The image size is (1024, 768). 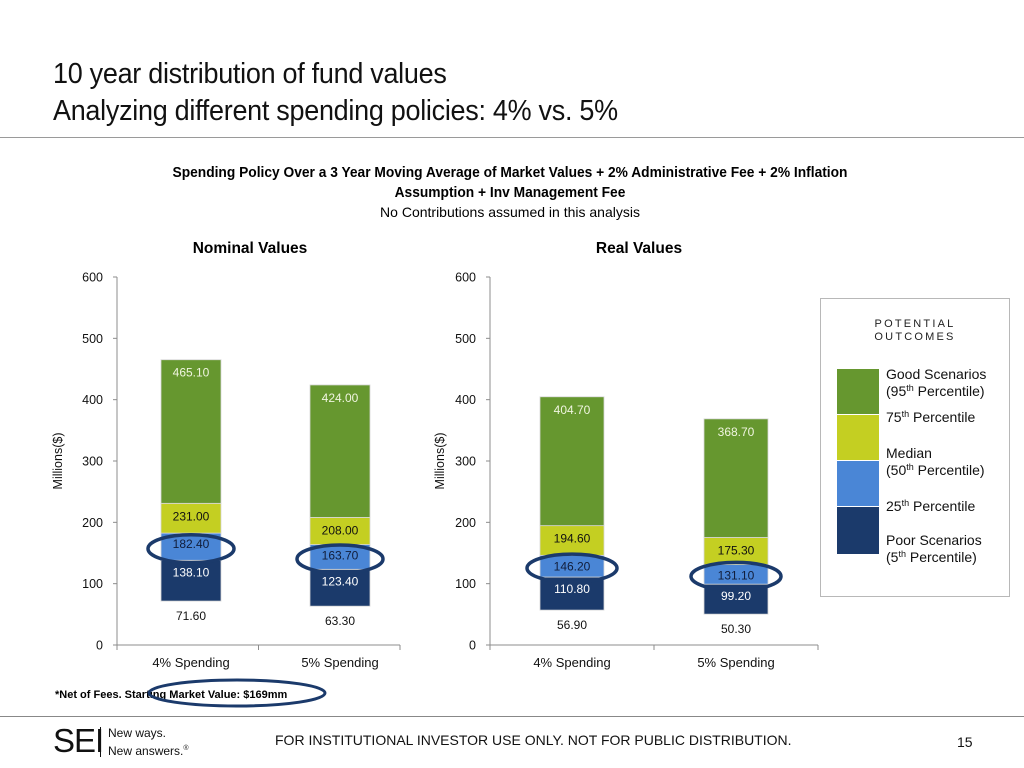 What do you see at coordinates (935, 470) in the screenshot?
I see `legend-median-line-2: (50th Percentile)` at bounding box center [935, 470].